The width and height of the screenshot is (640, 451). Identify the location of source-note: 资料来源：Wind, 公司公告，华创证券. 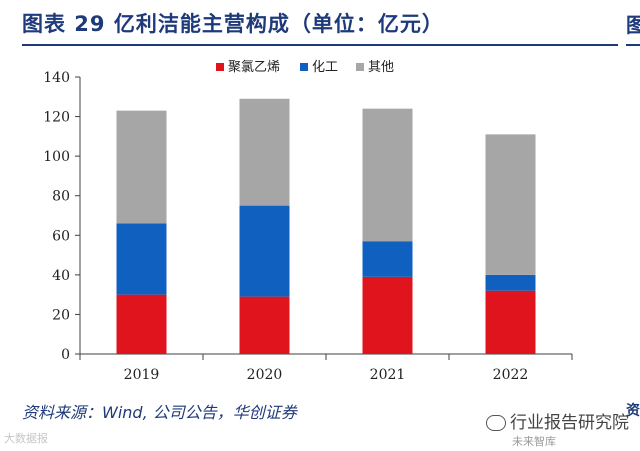
(159, 412).